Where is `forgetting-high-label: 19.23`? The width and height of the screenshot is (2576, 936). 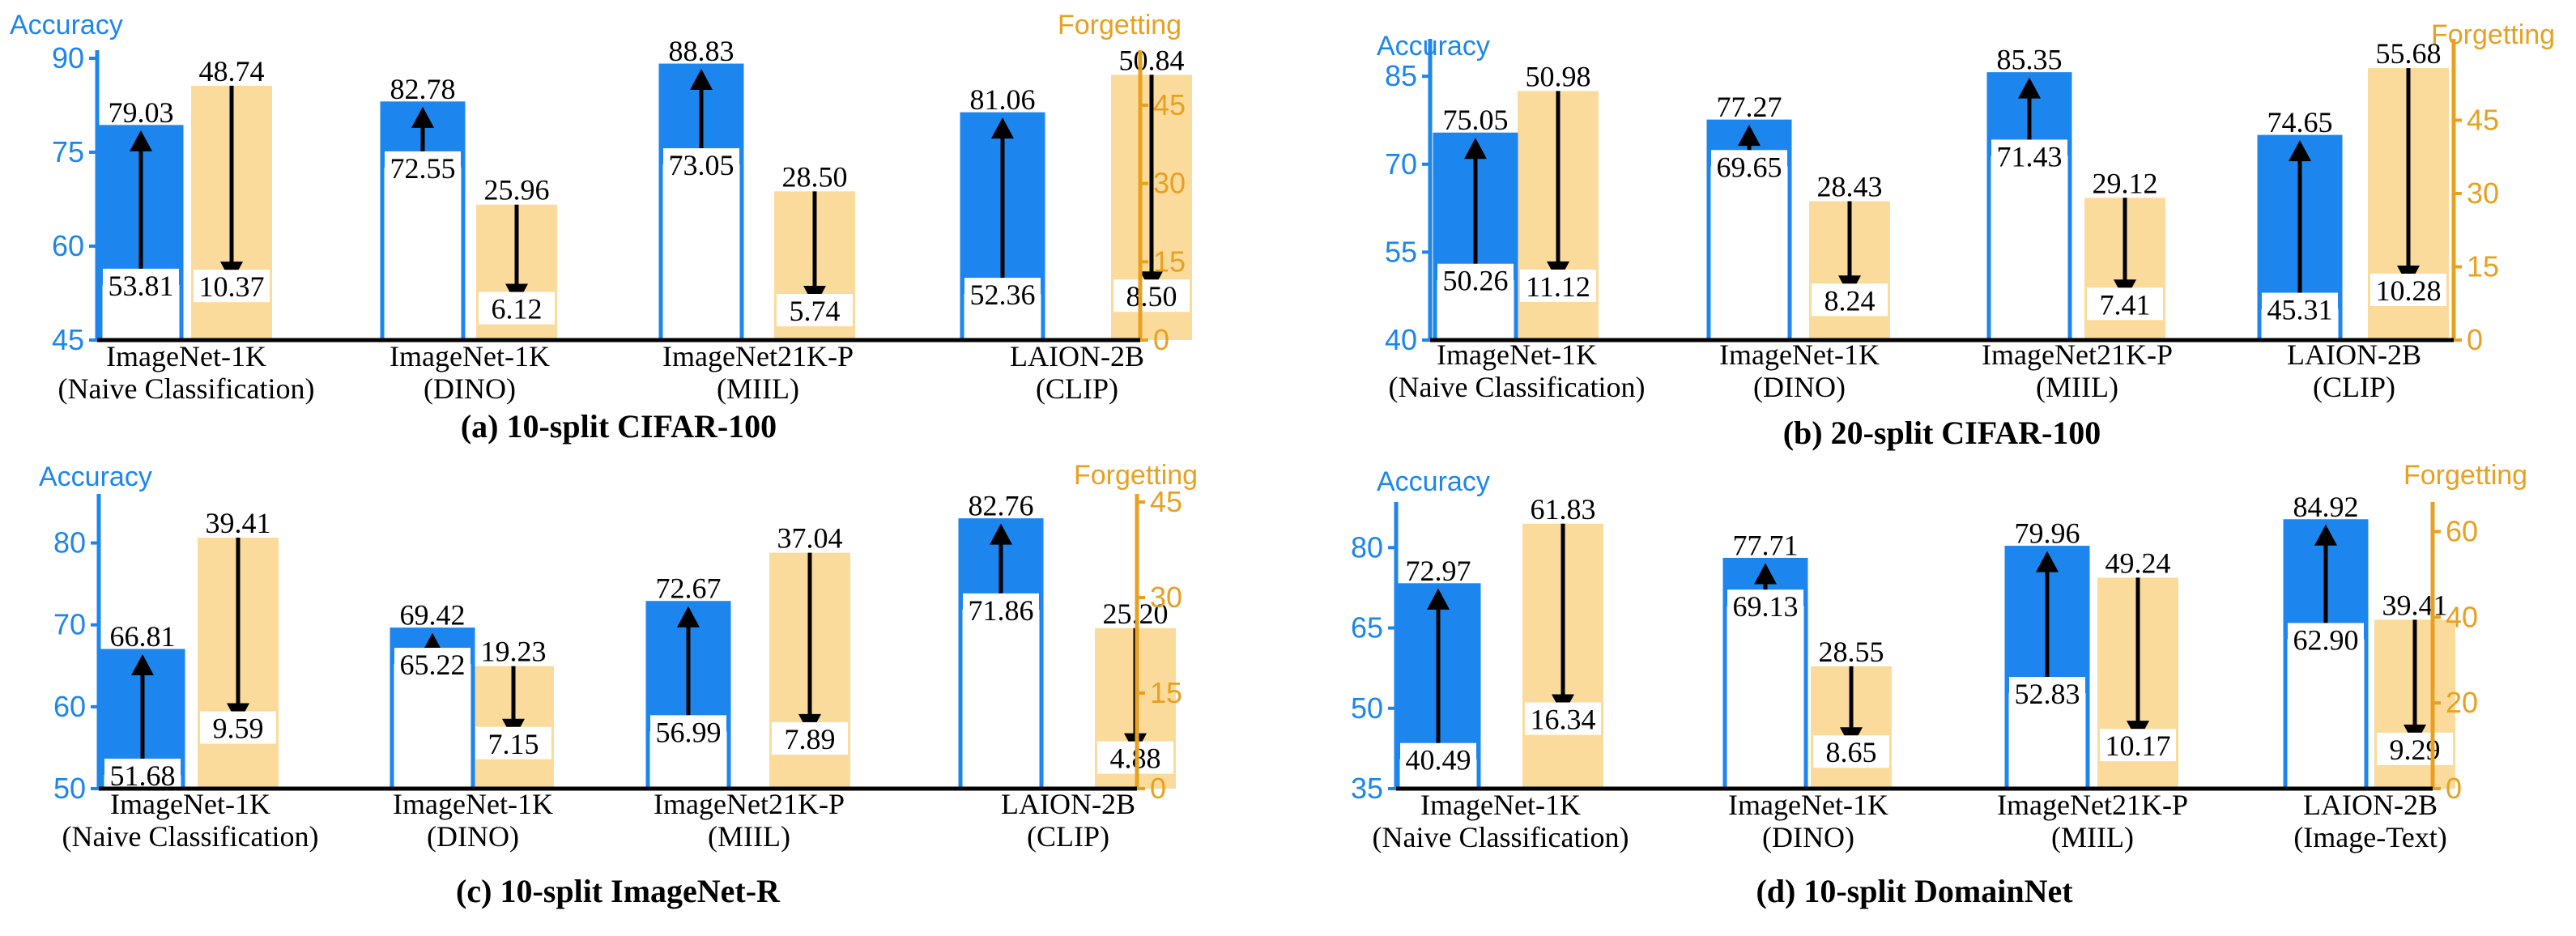
forgetting-high-label: 19.23 is located at coordinates (514, 652).